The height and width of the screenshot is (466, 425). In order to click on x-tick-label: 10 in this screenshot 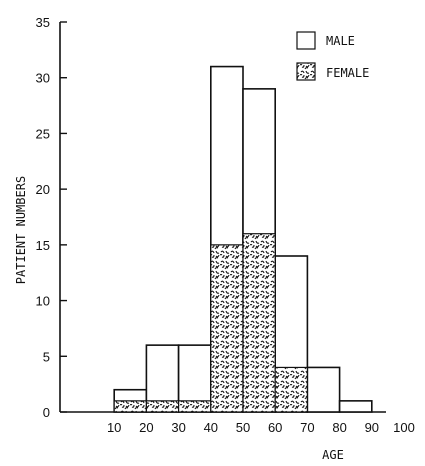, I will do `click(114, 427)`.